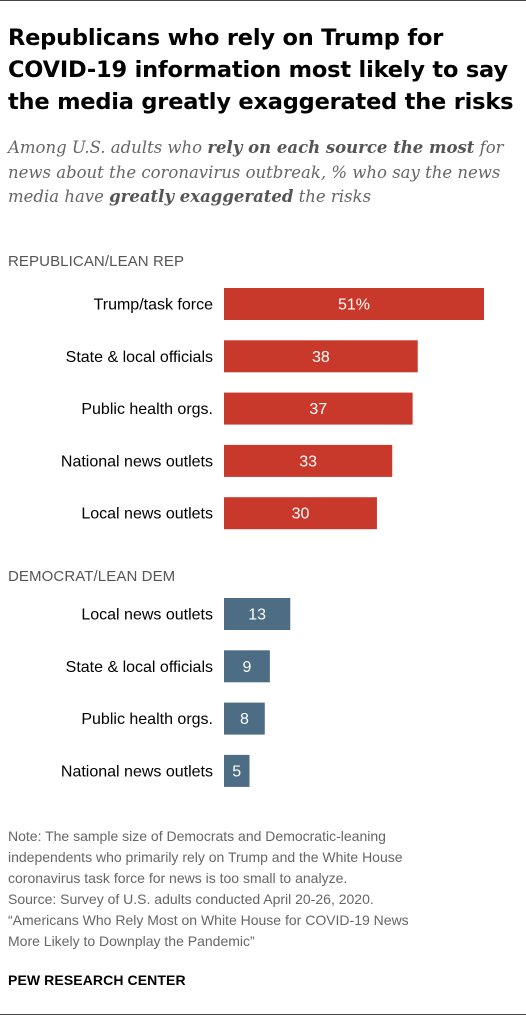 This screenshot has width=526, height=1023. Describe the element at coordinates (332, 196) in the screenshot. I see `subtitle-text: the risks` at that location.